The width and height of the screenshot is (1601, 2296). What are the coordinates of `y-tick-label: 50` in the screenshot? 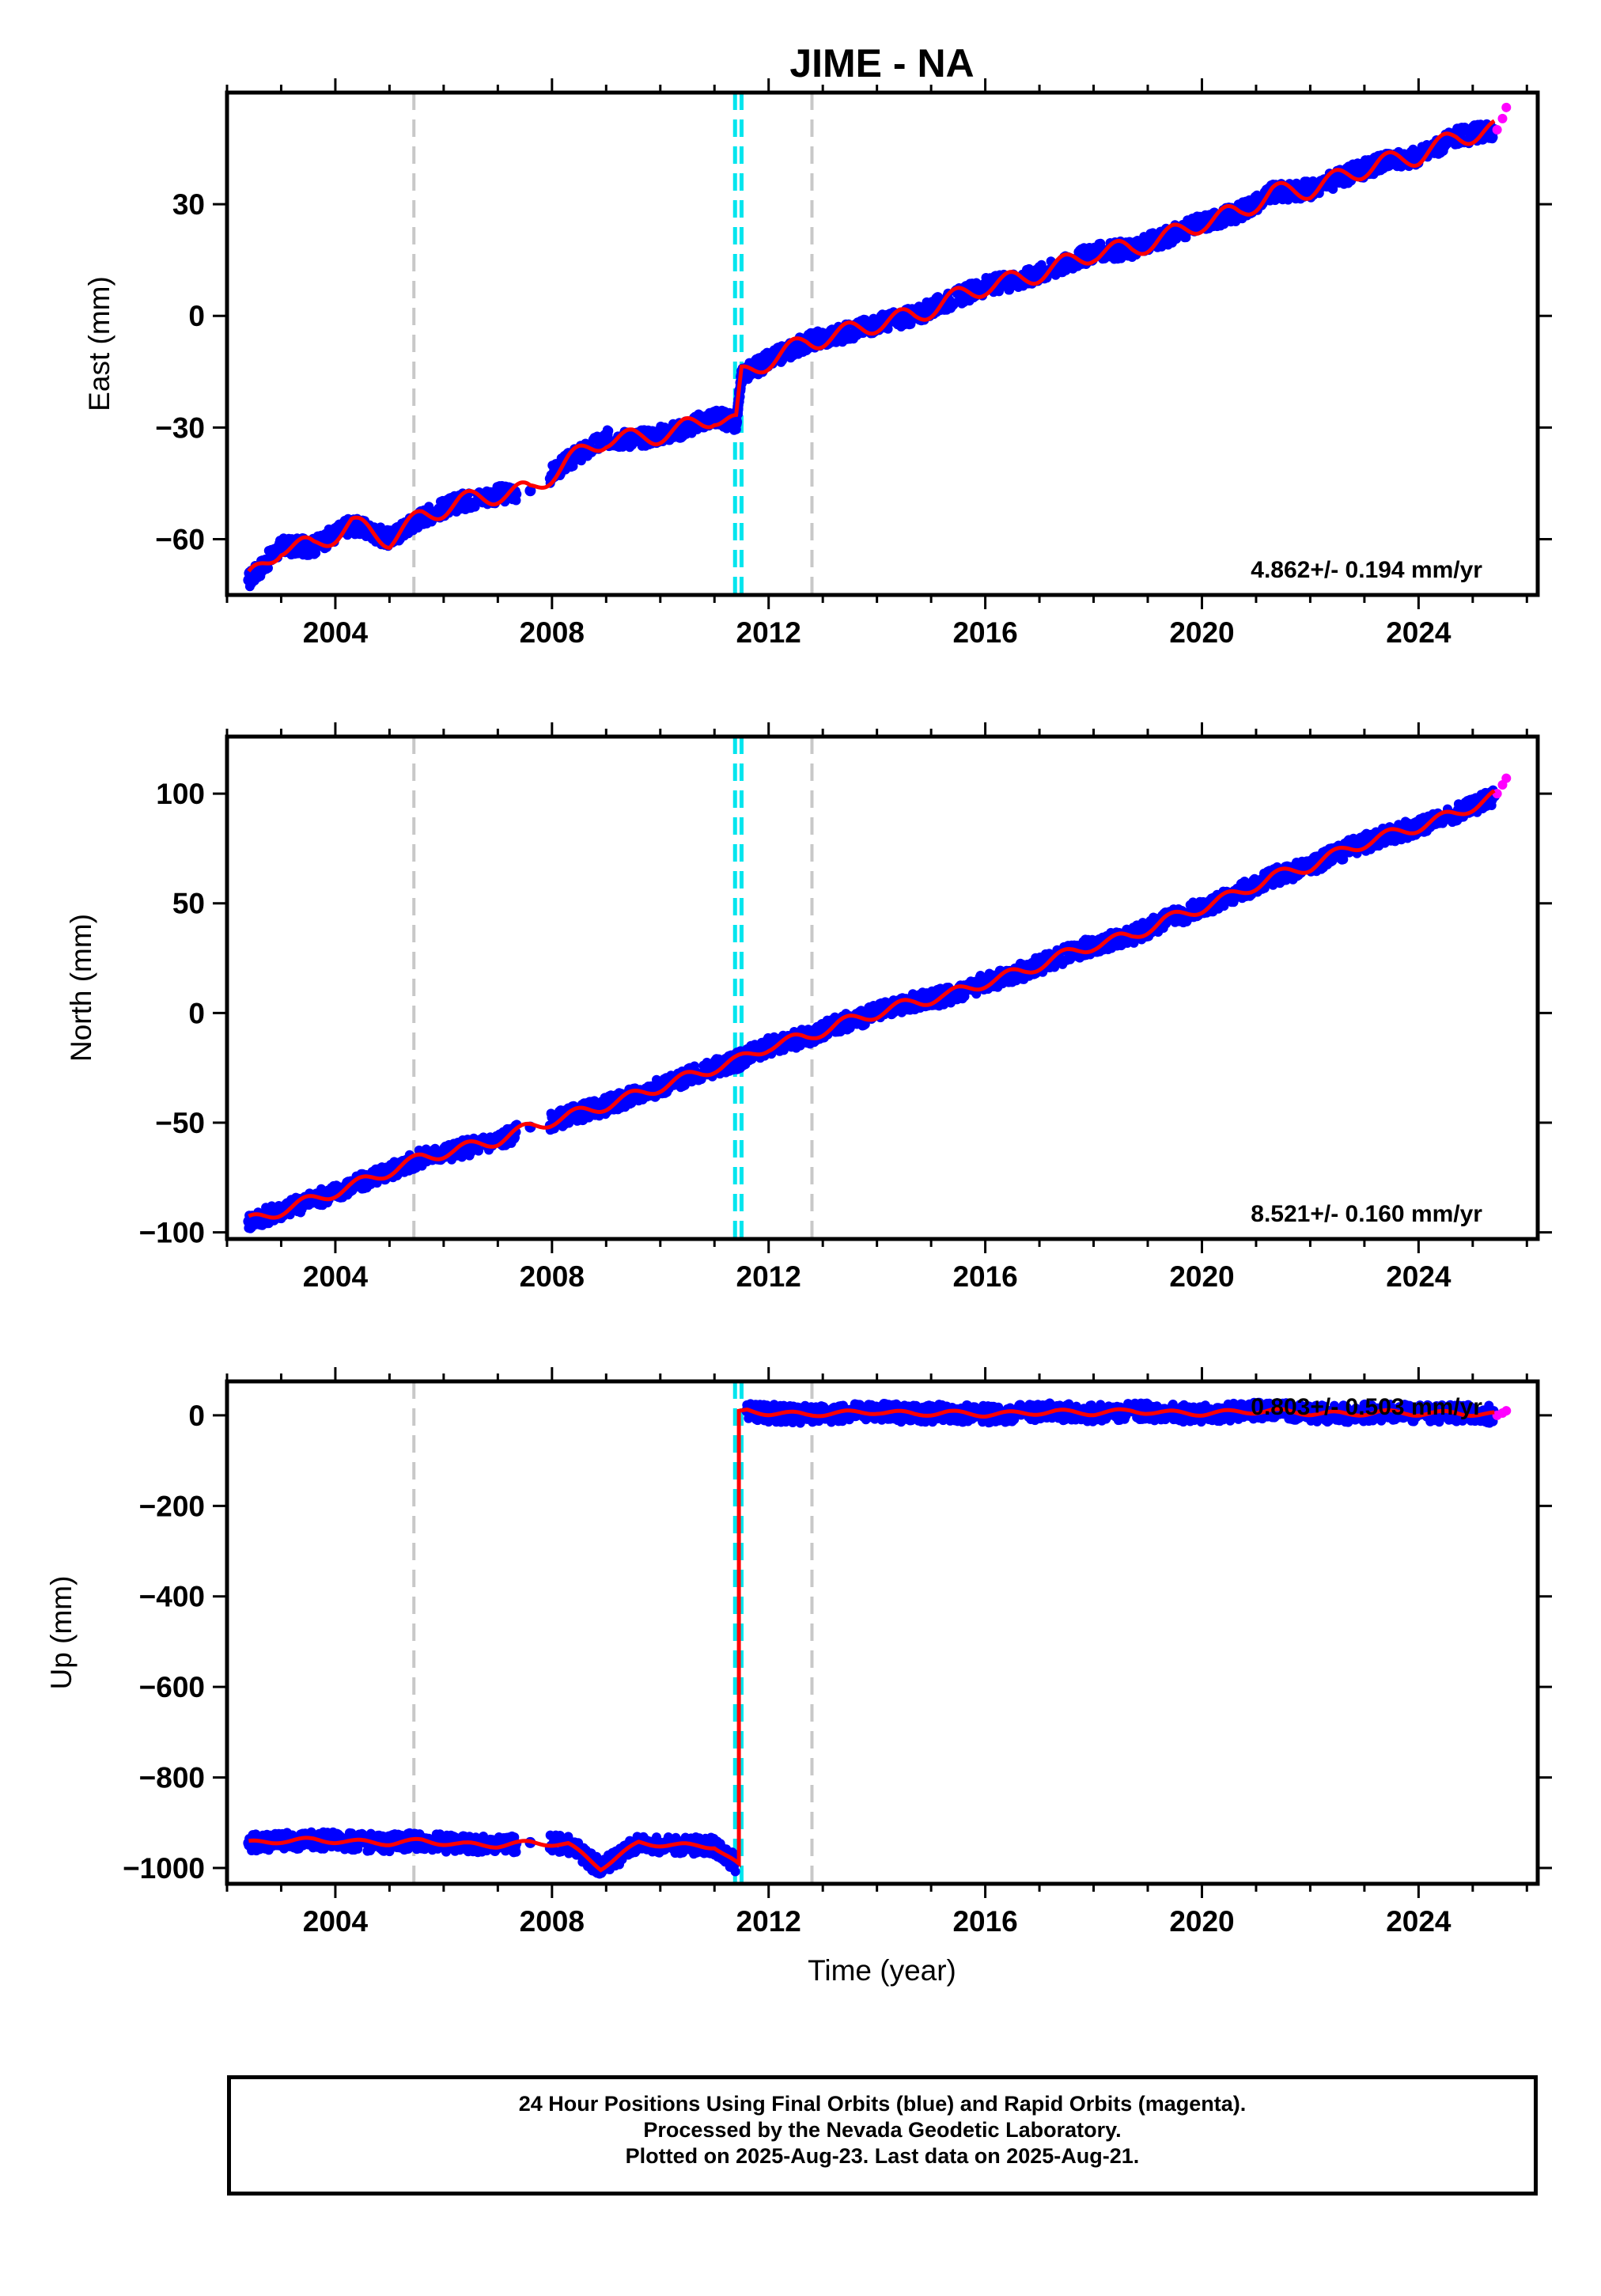 It's located at (189, 904).